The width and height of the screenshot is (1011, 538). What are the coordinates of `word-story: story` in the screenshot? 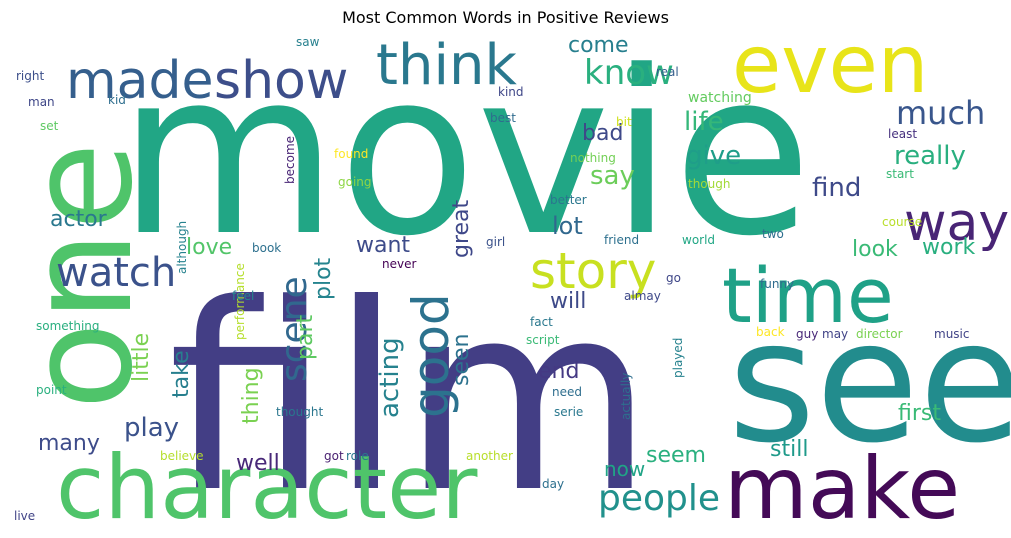 It's located at (593, 271).